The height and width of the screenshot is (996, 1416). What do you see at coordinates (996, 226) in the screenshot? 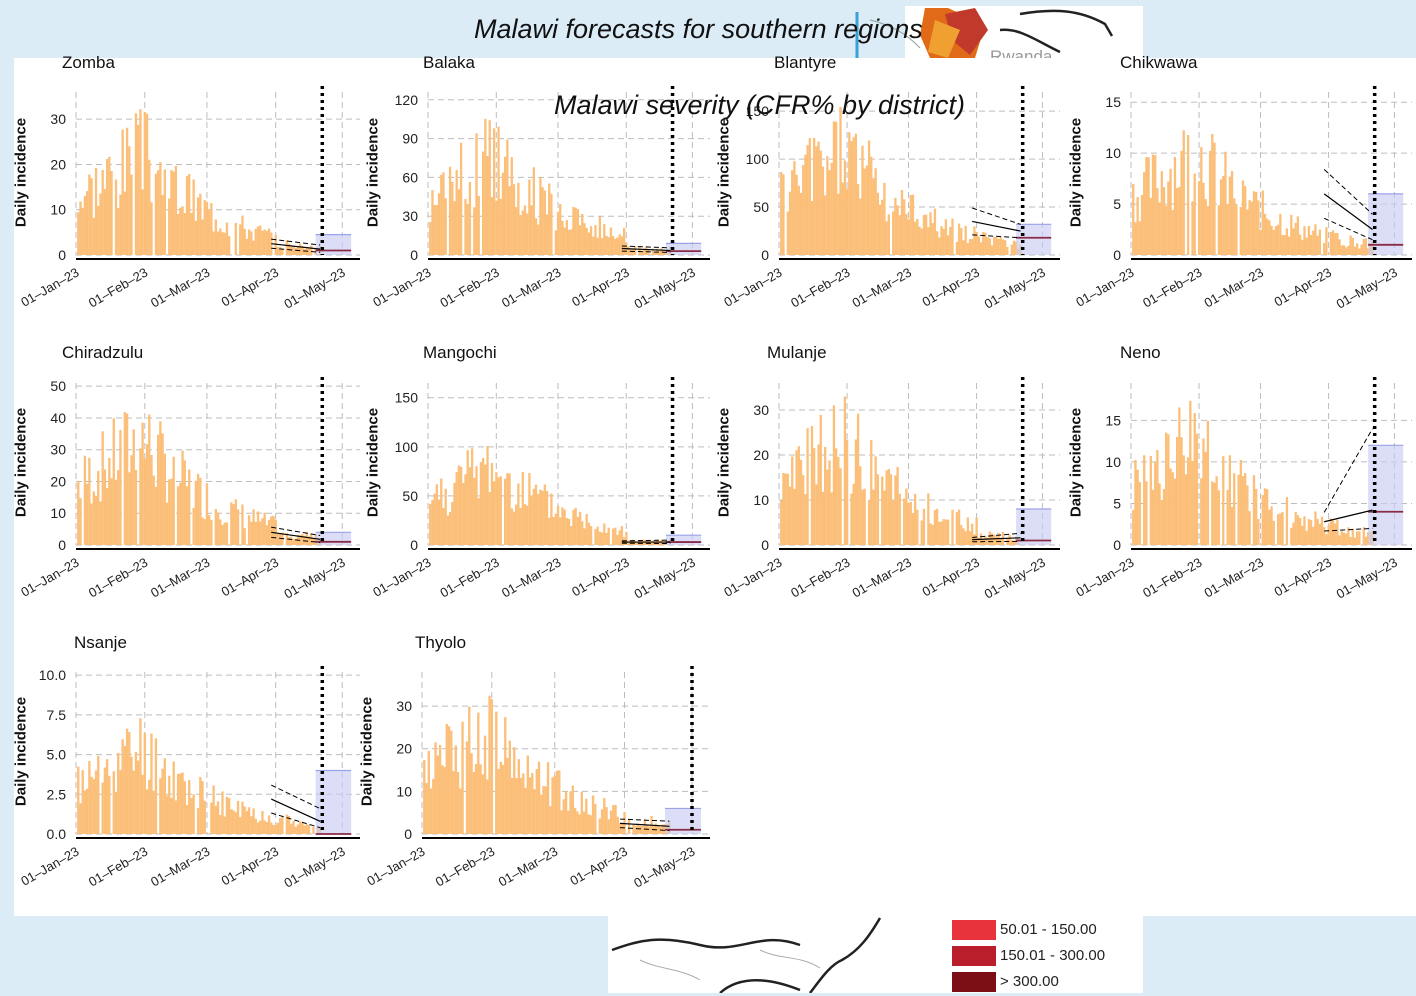
I see `fit-line` at bounding box center [996, 226].